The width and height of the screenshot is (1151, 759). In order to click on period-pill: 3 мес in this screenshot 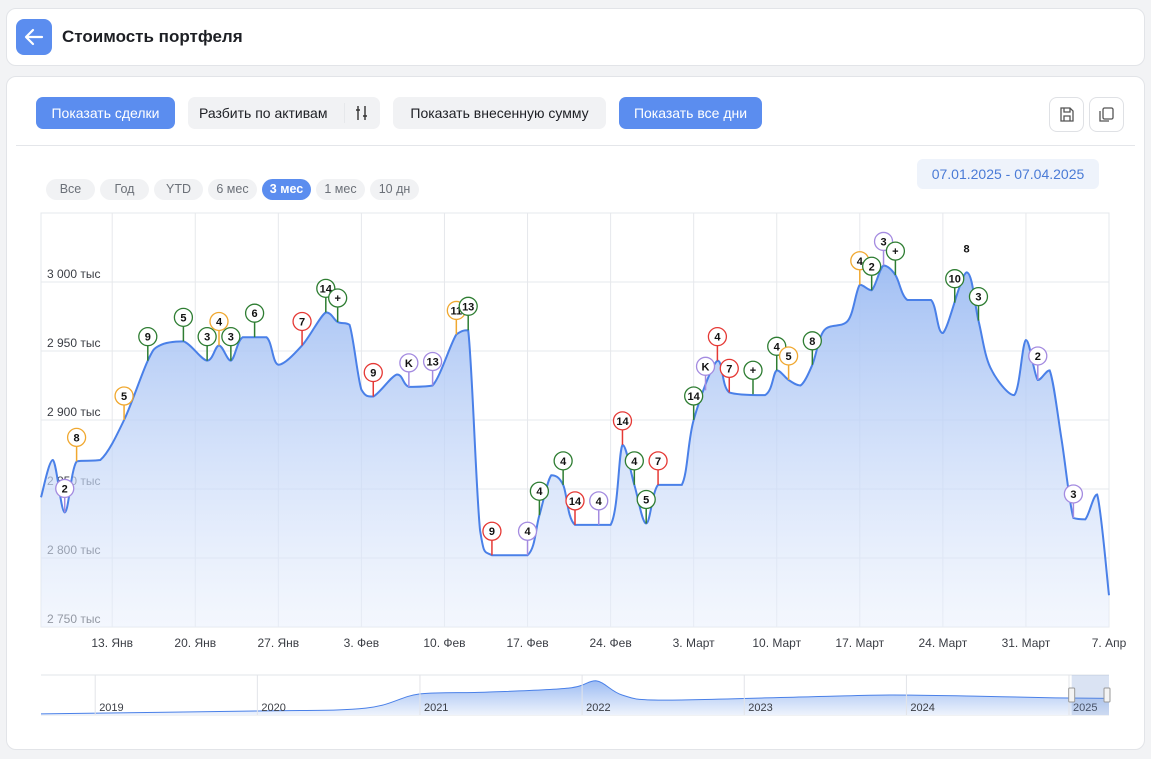, I will do `click(286, 189)`.